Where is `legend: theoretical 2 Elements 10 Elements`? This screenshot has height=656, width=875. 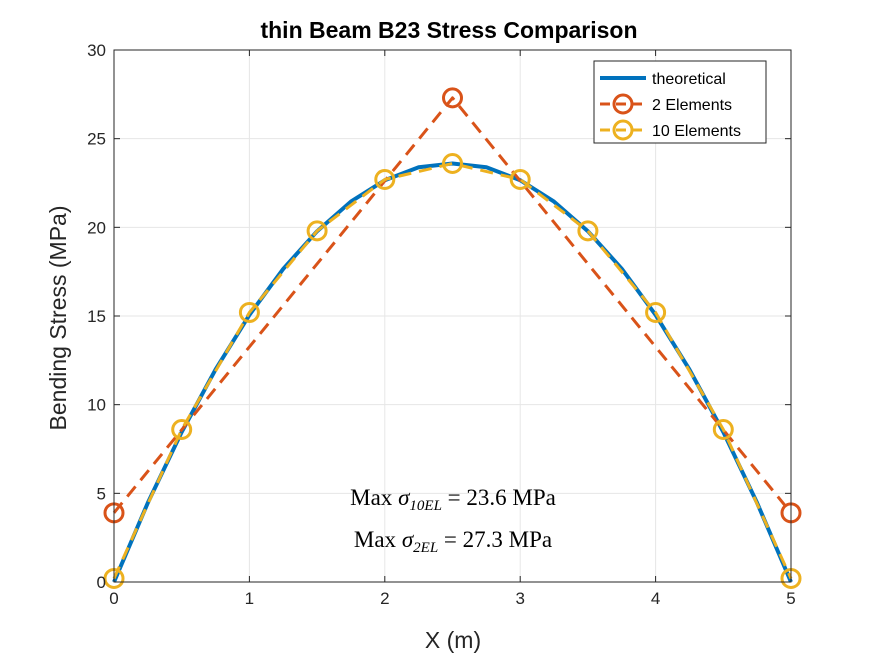 legend: theoretical 2 Elements 10 Elements is located at coordinates (680, 102).